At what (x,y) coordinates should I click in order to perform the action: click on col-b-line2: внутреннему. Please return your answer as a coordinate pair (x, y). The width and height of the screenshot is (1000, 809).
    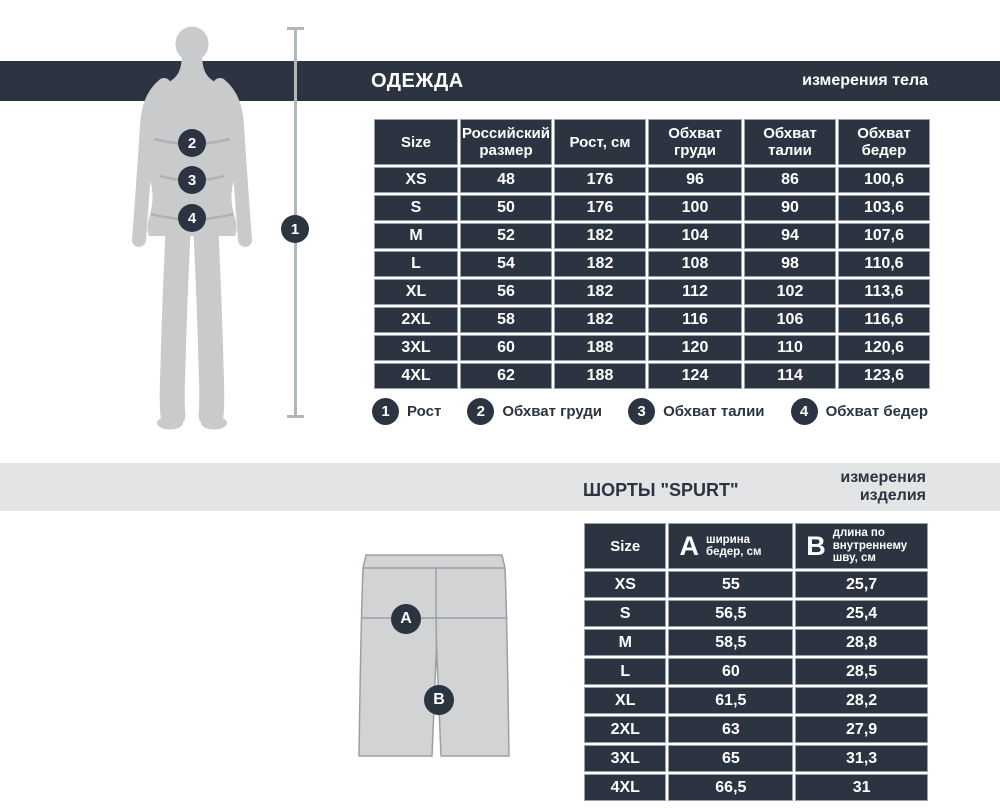
    Looking at the image, I should click on (870, 545).